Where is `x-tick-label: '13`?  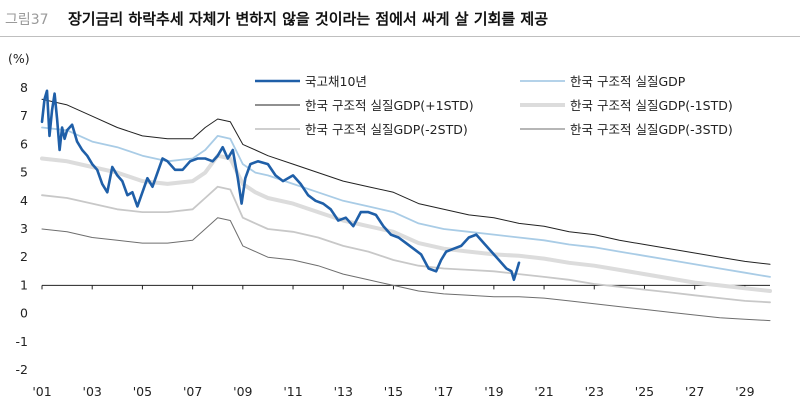 x-tick-label: '13 is located at coordinates (343, 391).